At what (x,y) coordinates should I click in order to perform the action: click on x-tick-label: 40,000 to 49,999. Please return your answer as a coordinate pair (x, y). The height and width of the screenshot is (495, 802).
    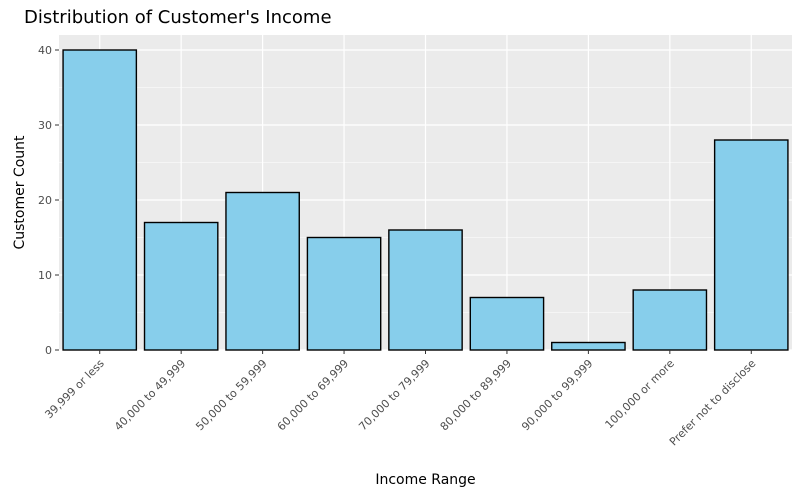
    Looking at the image, I should click on (150, 395).